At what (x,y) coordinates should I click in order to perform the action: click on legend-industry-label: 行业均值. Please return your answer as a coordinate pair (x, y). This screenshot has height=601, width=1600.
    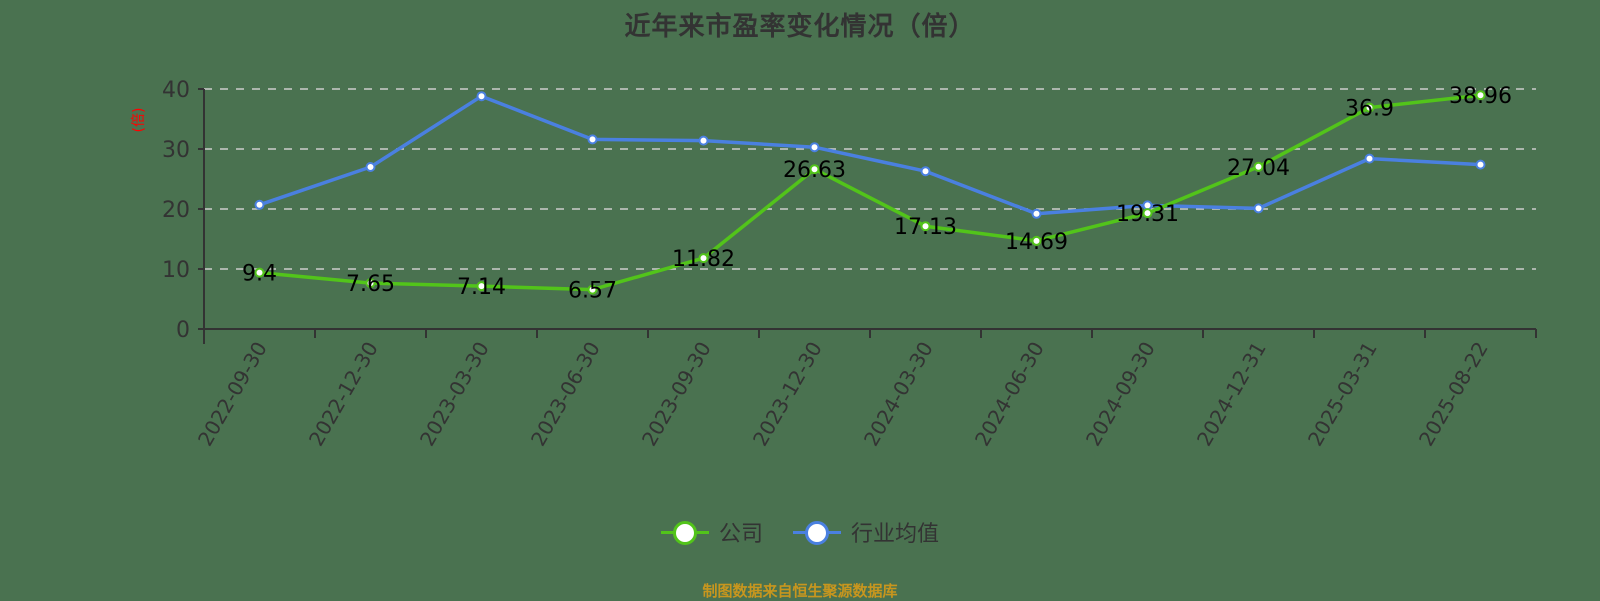
    Looking at the image, I should click on (895, 534).